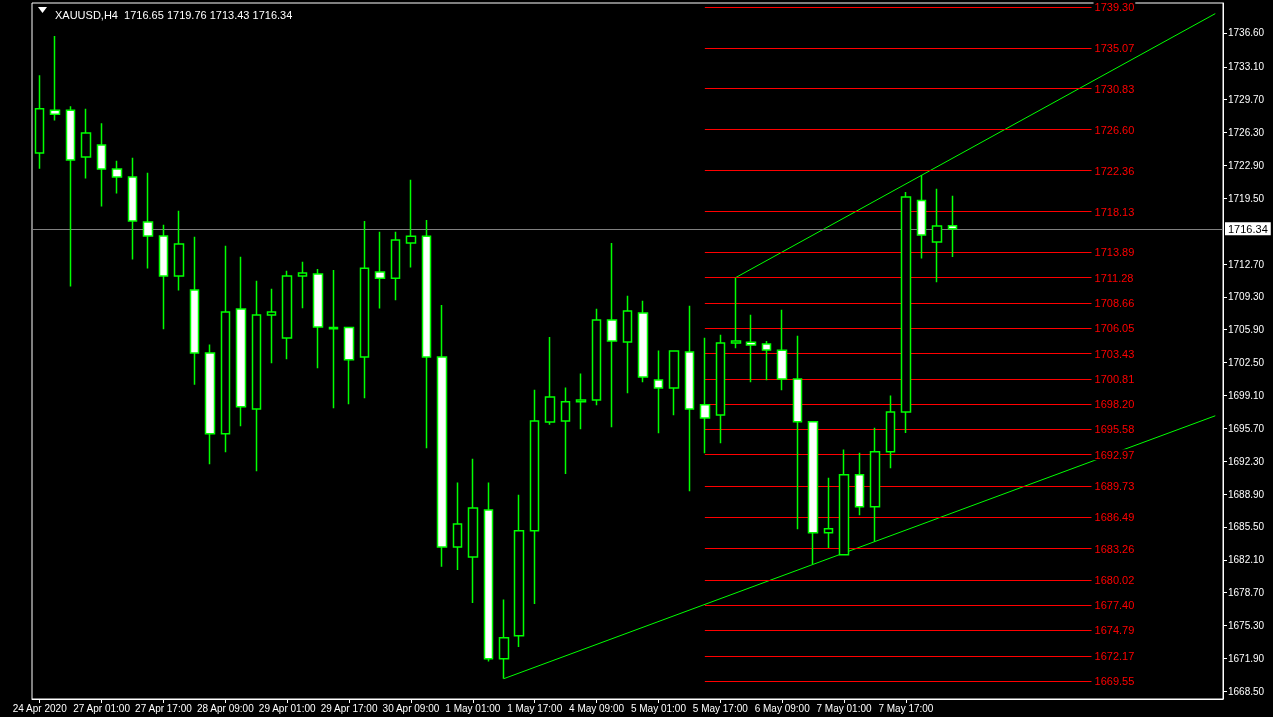 The height and width of the screenshot is (717, 1273). What do you see at coordinates (782, 708) in the screenshot?
I see `x-tick-label: 6 May 09:00` at bounding box center [782, 708].